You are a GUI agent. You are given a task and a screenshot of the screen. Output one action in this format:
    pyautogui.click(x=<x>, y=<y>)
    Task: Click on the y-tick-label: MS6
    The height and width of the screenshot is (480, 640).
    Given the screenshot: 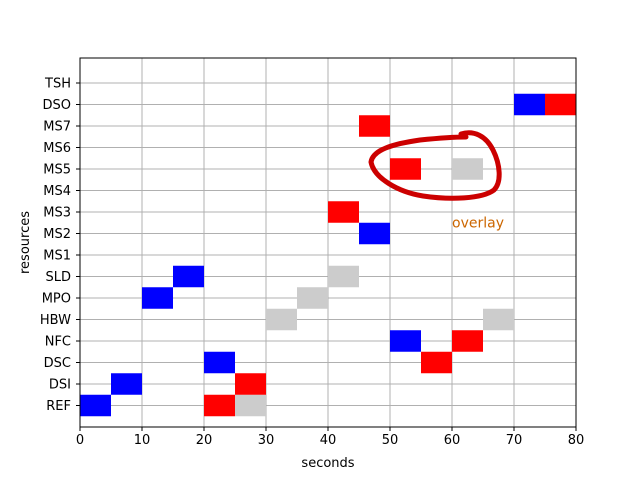 What is the action you would take?
    pyautogui.click(x=57, y=148)
    